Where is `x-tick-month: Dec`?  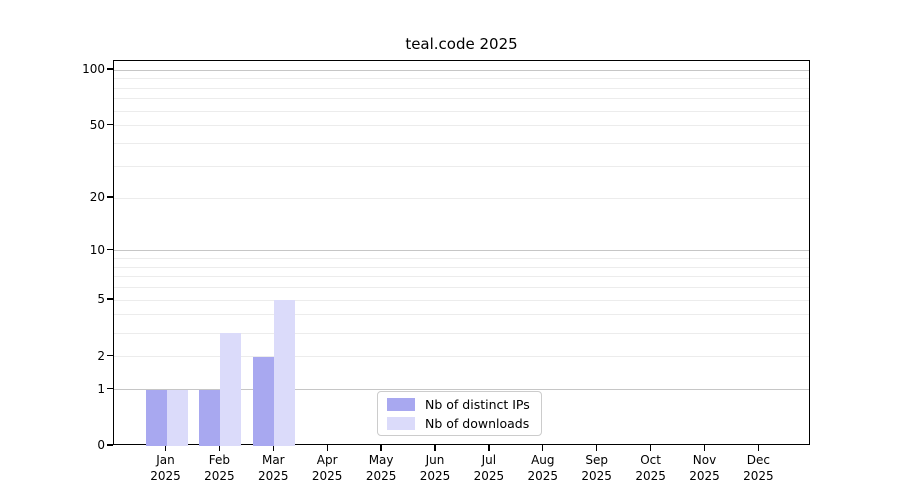 x-tick-month: Dec is located at coordinates (758, 460).